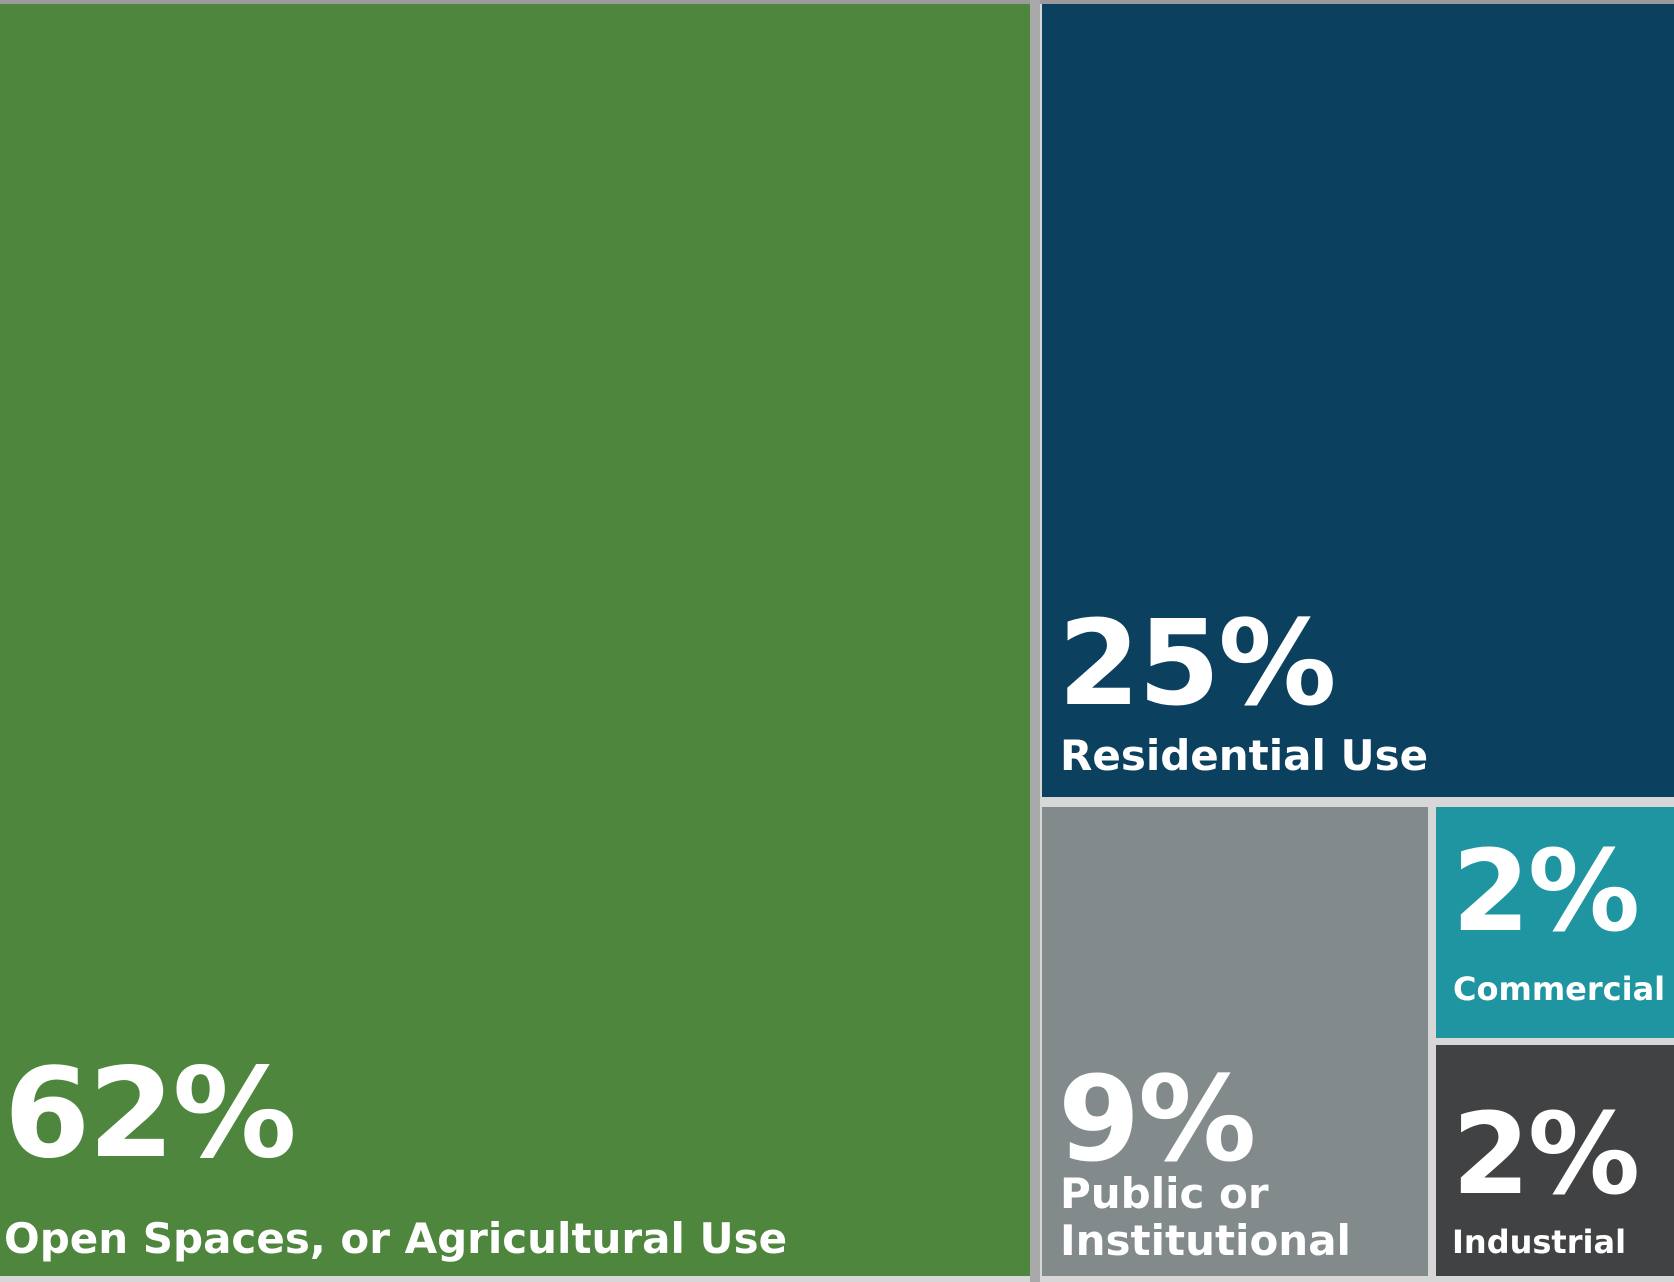 The height and width of the screenshot is (1282, 1674). I want to click on category-label: Industrial, so click(1539, 1242).